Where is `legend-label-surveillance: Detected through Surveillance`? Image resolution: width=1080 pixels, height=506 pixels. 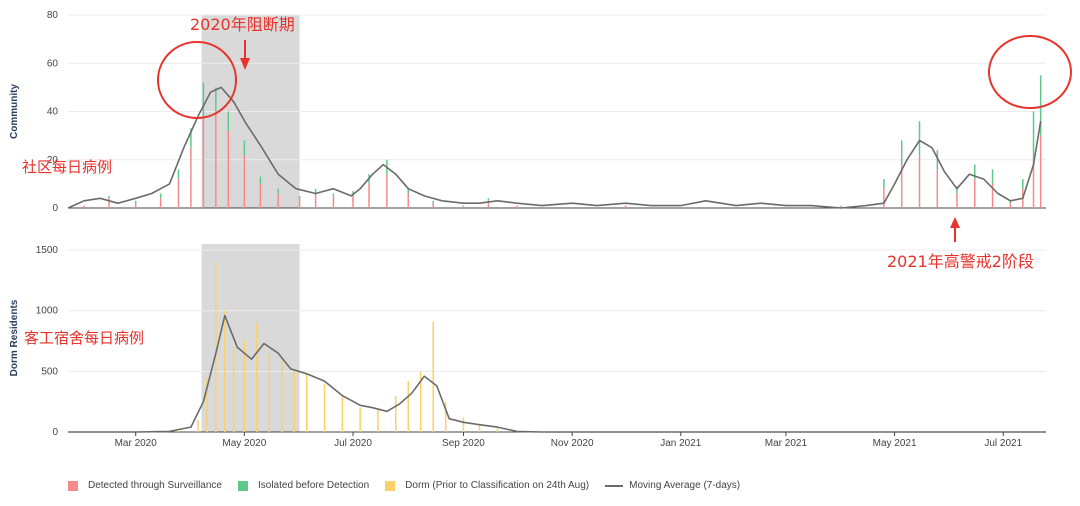 legend-label-surveillance: Detected through Surveillance is located at coordinates (155, 485).